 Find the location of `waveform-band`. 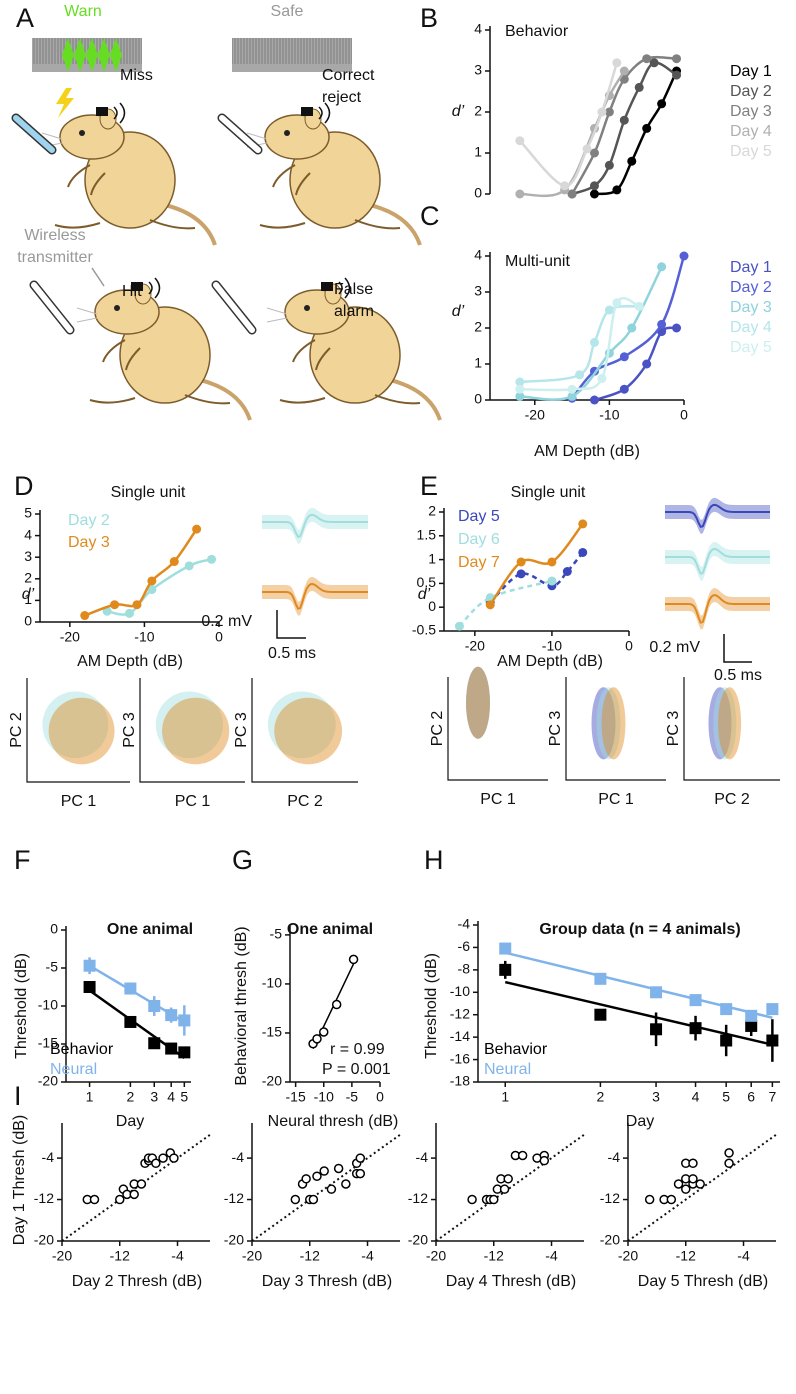

waveform-band is located at coordinates (315, 596).